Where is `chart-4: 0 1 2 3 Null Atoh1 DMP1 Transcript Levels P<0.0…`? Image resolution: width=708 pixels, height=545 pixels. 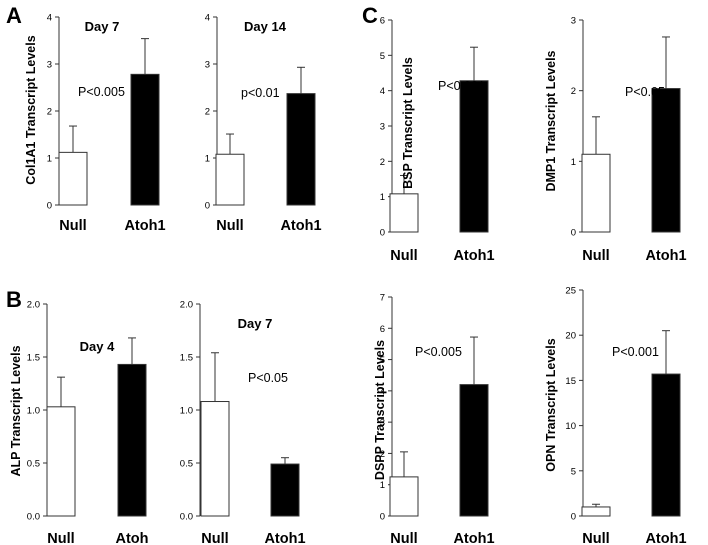 chart-4: 0 1 2 3 Null Atoh1 DMP1 Transcript Levels P<0.0… is located at coordinates (615, 140).